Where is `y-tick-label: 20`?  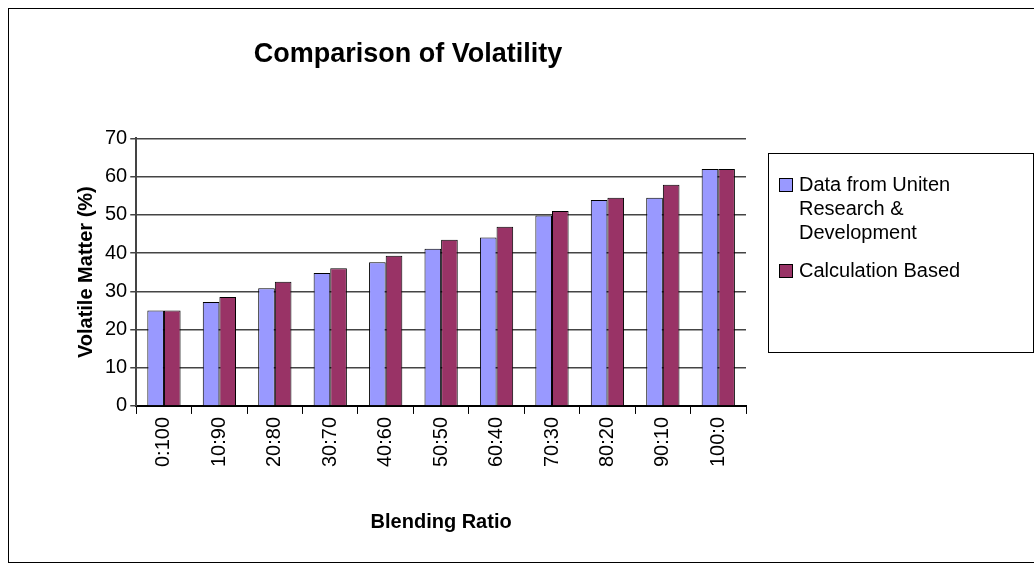
y-tick-label: 20 is located at coordinates (116, 328).